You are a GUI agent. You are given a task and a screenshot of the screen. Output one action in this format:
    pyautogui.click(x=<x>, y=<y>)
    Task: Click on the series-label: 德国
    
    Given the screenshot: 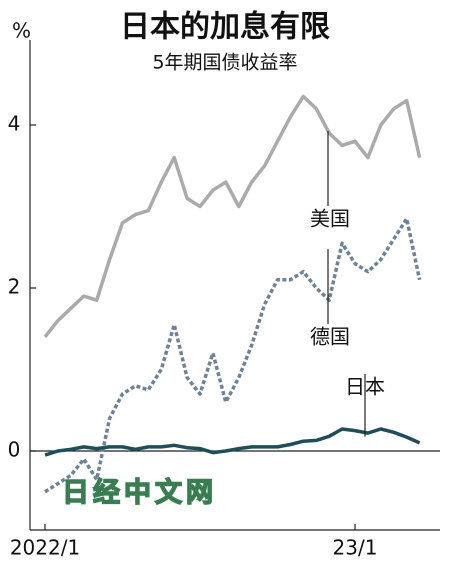 What is the action you would take?
    pyautogui.click(x=330, y=337)
    